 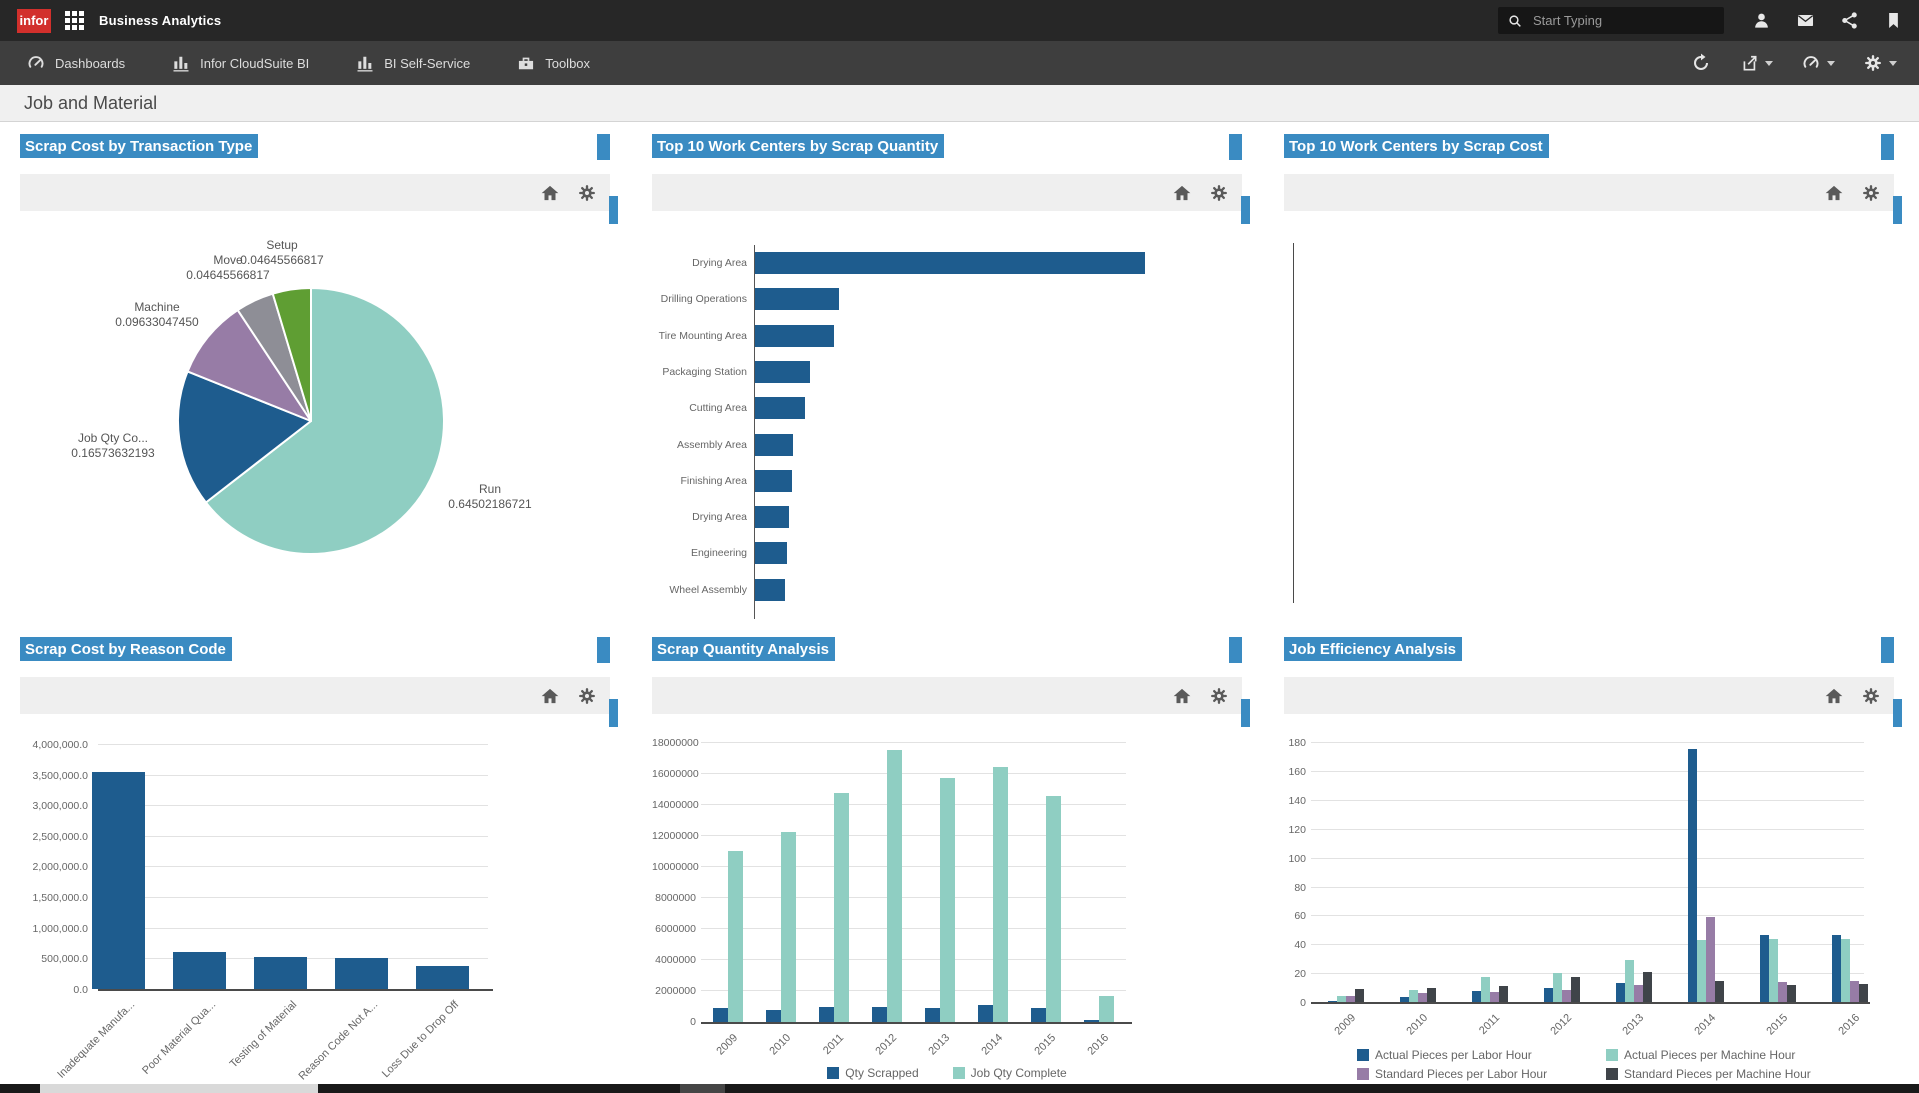 What do you see at coordinates (1701, 63) in the screenshot?
I see `refresh-button` at bounding box center [1701, 63].